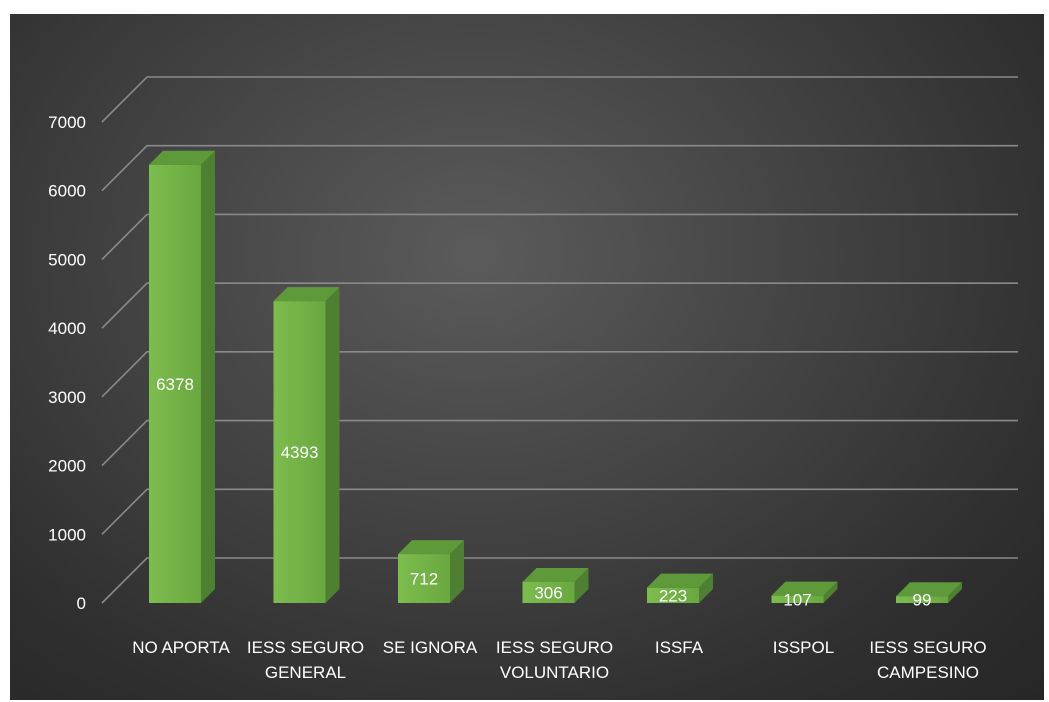  I want to click on x-category-label: IESS SEGURO GENERAL, so click(305, 660).